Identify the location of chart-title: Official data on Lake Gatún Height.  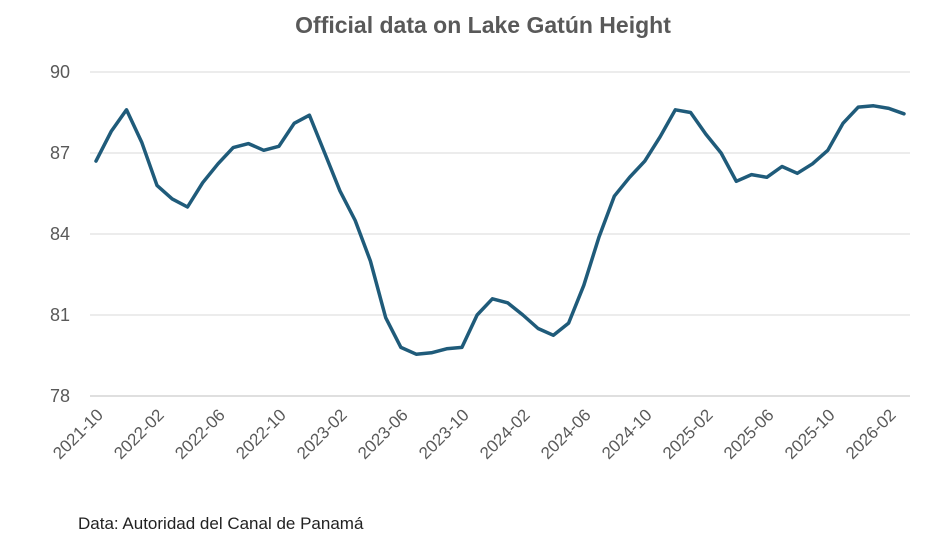
(483, 25).